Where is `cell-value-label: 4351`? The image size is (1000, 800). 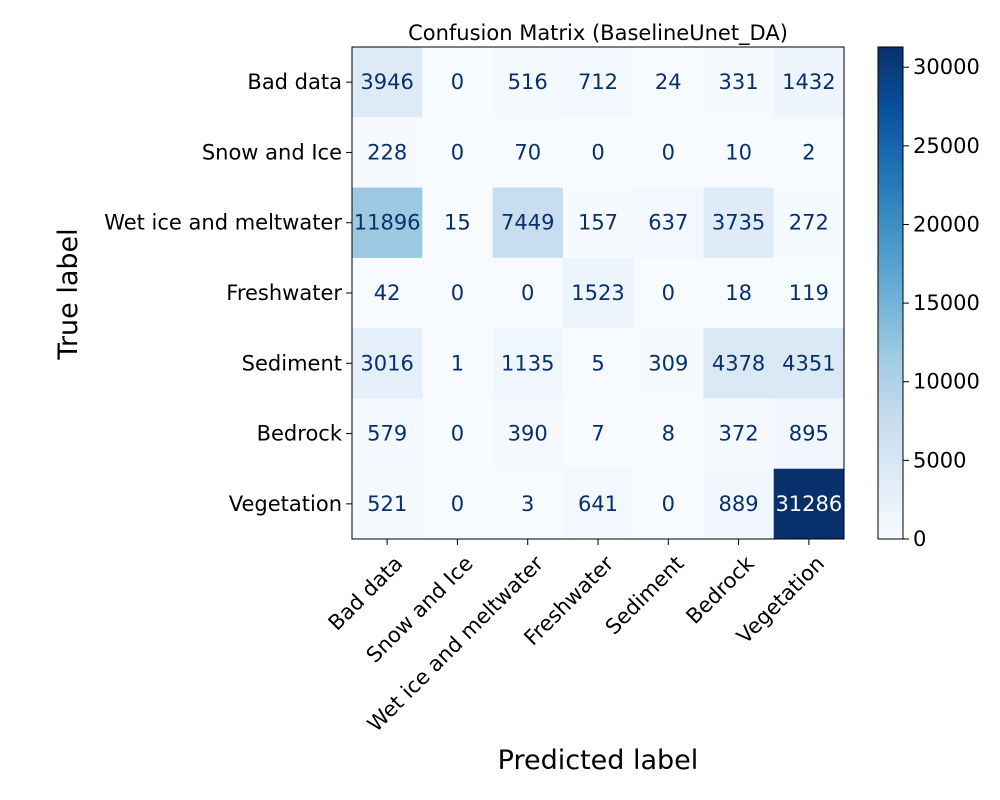 cell-value-label: 4351 is located at coordinates (808, 363).